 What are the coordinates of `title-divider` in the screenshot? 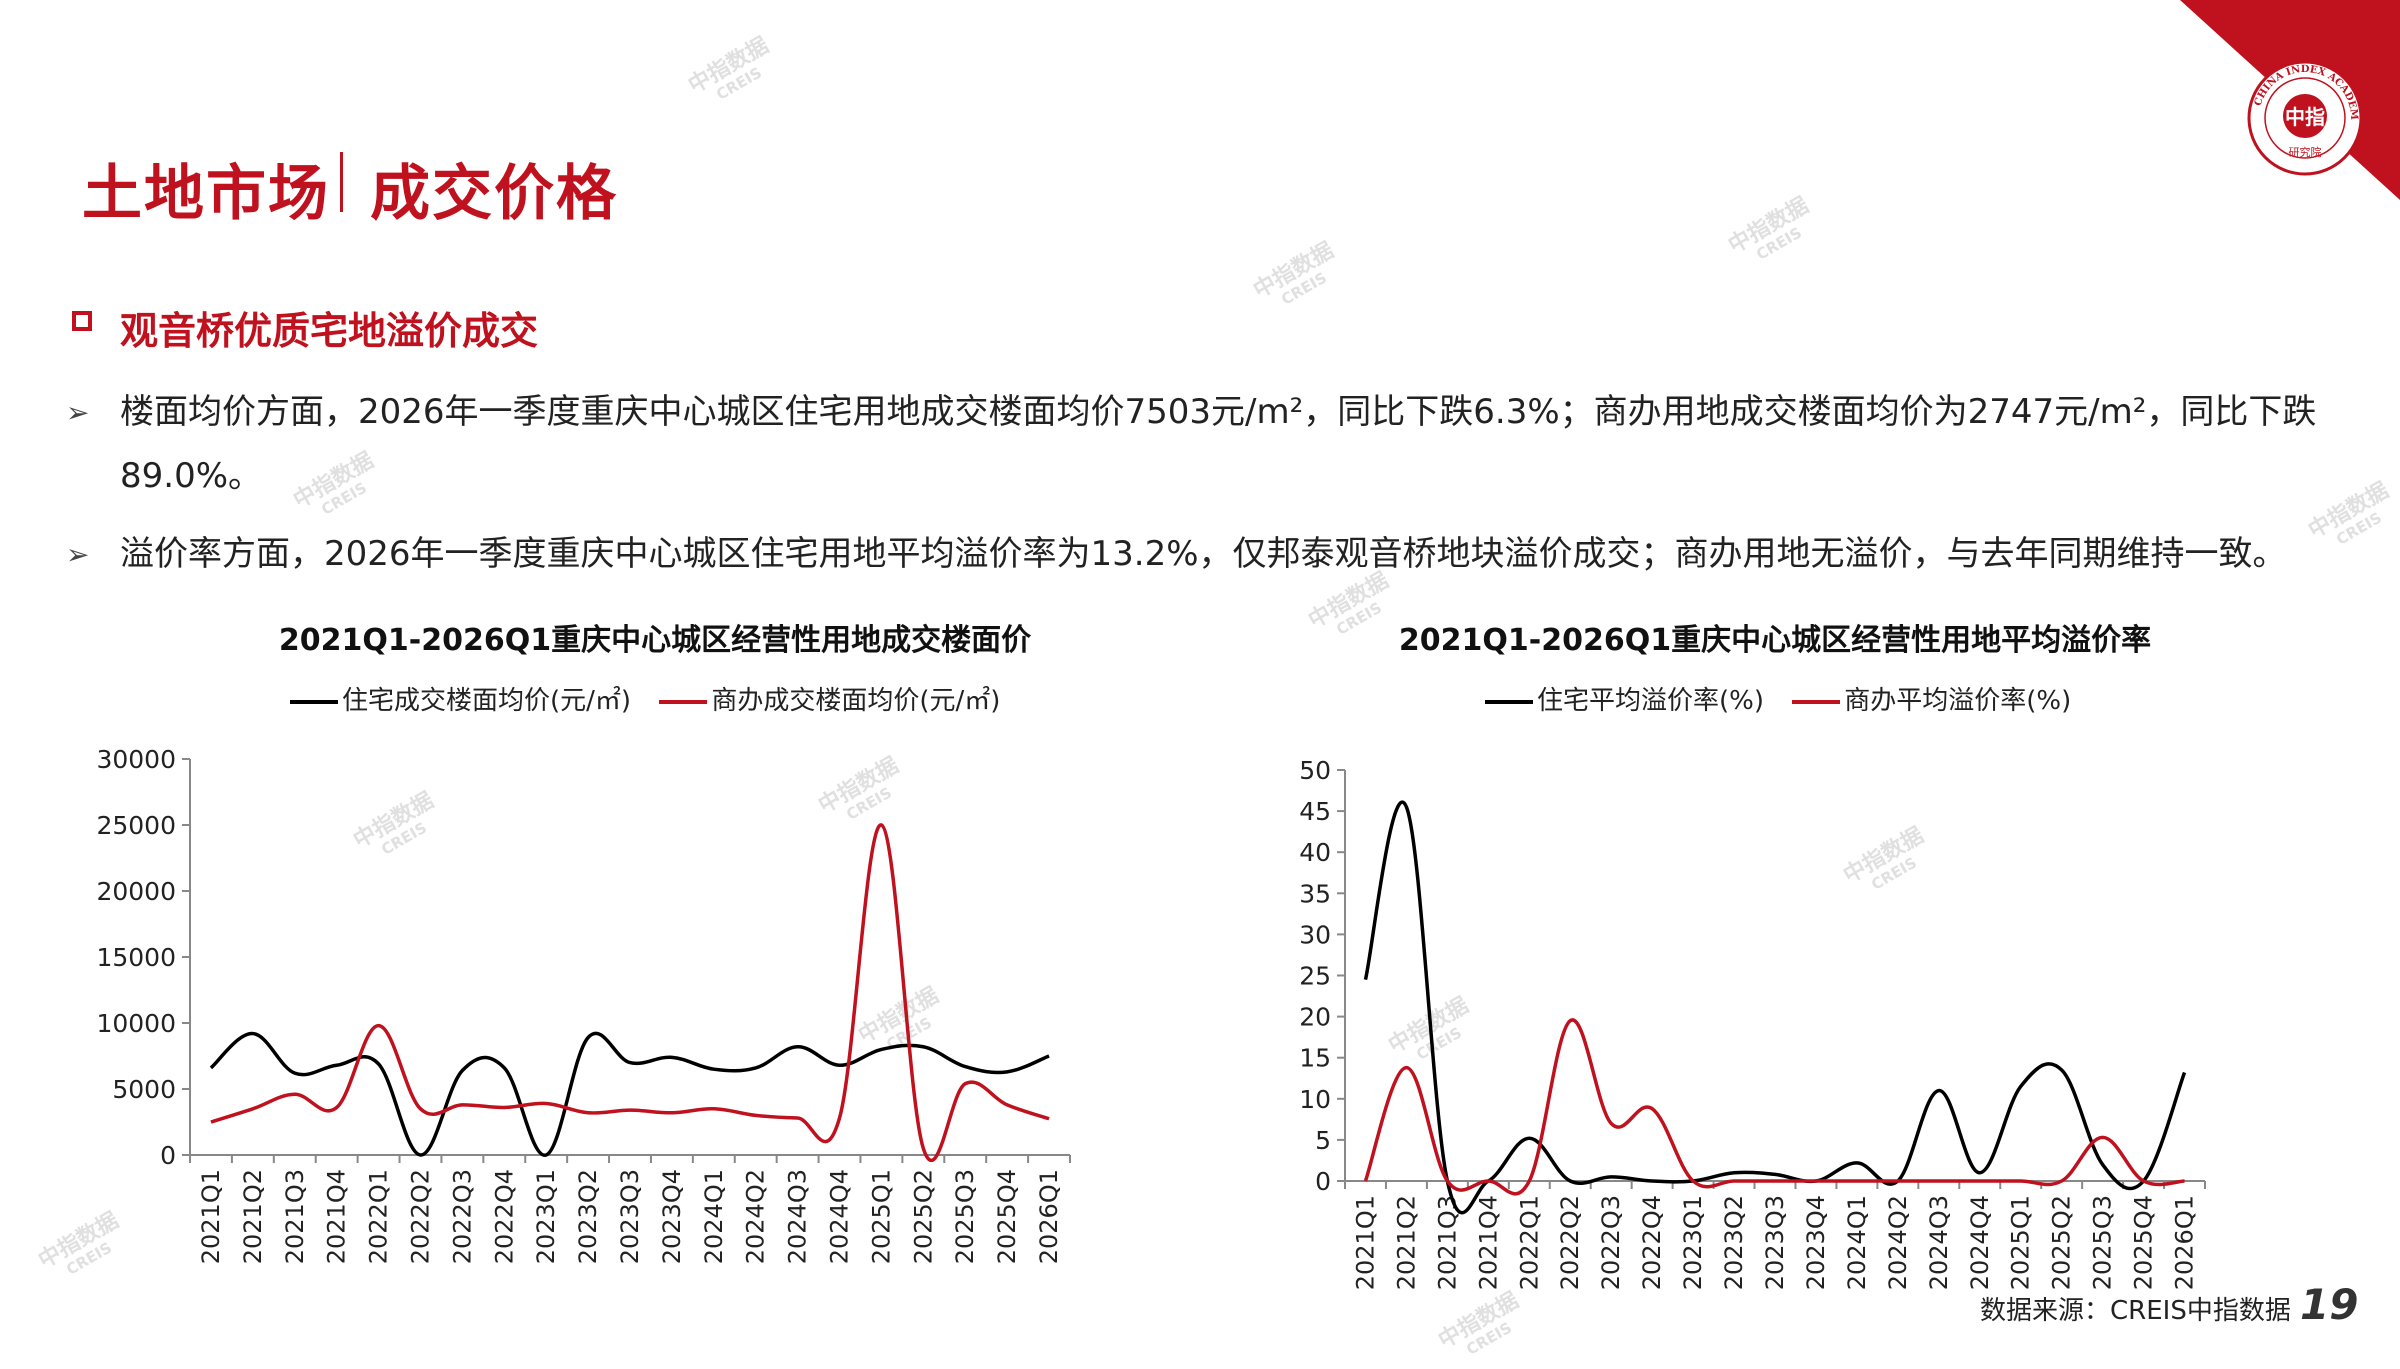 It's located at (341, 182).